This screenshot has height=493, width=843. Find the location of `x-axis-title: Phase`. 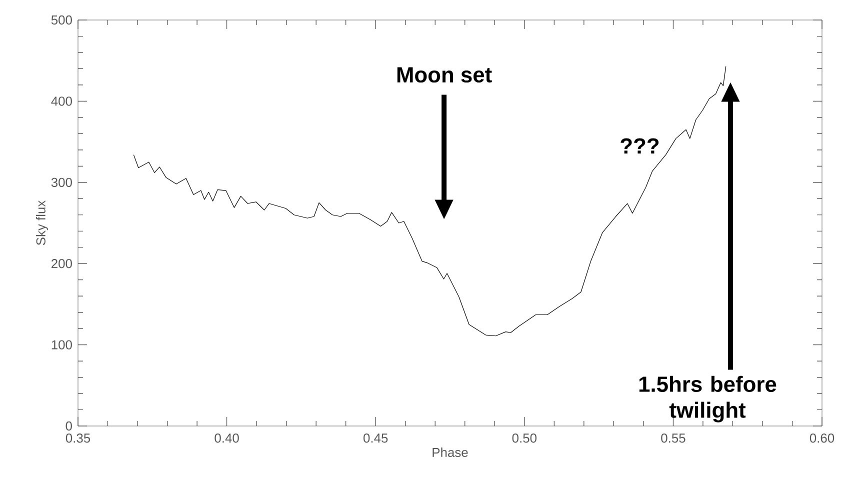

x-axis-title: Phase is located at coordinates (450, 453).